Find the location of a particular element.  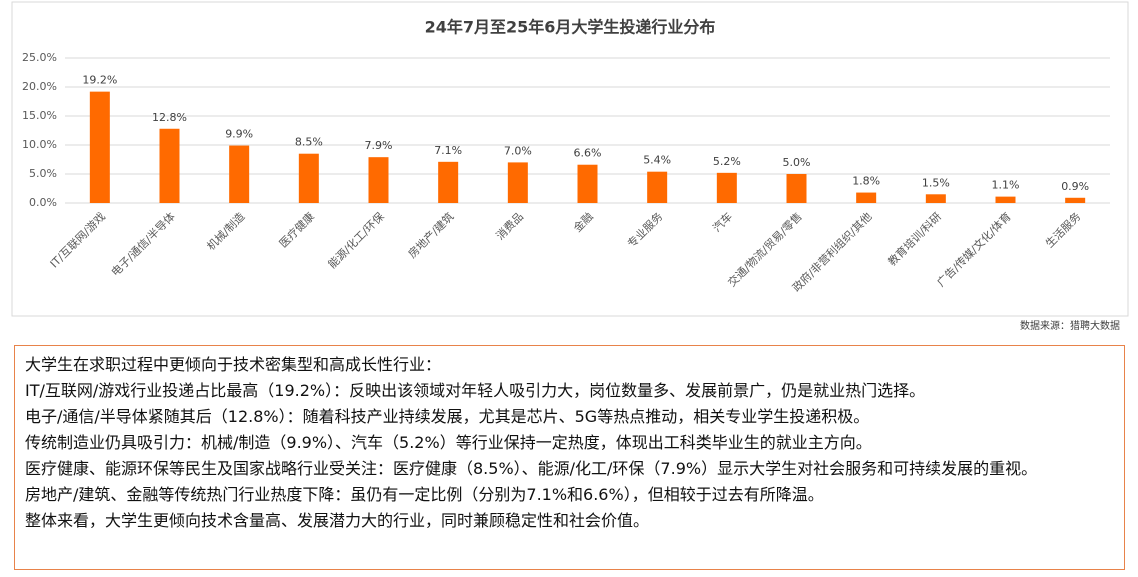

value-label: 5.2% is located at coordinates (727, 161).